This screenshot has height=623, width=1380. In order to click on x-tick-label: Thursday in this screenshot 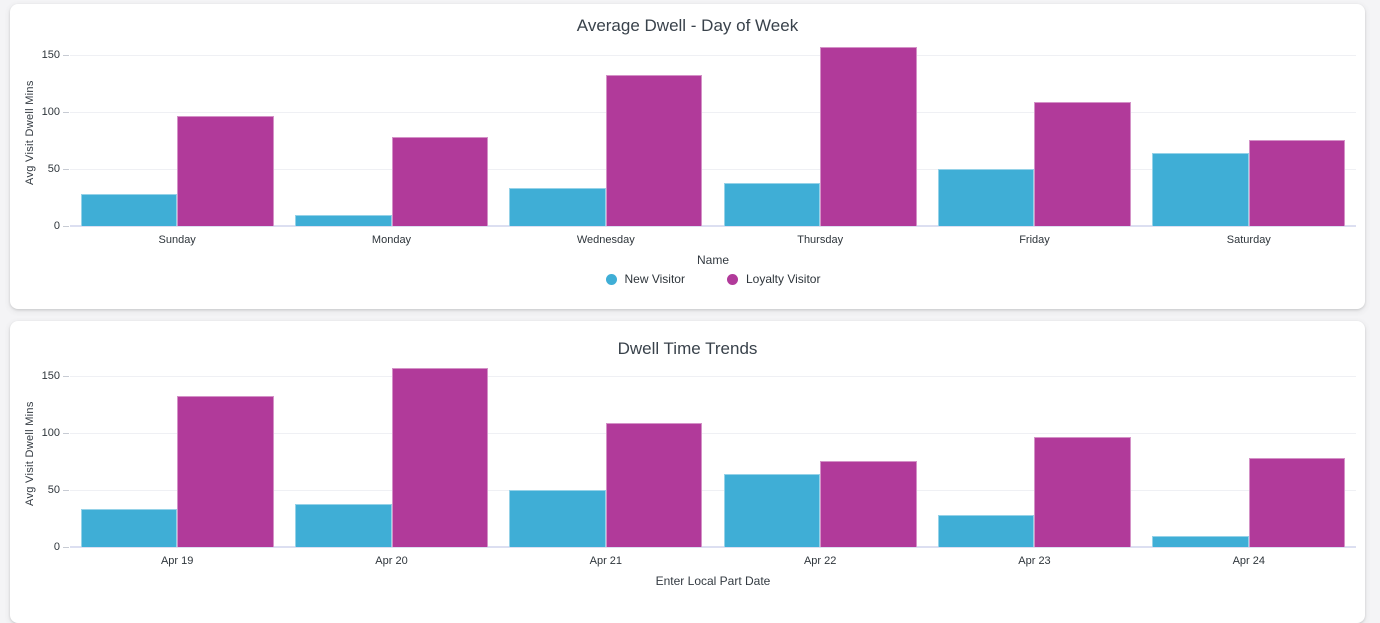, I will do `click(820, 240)`.